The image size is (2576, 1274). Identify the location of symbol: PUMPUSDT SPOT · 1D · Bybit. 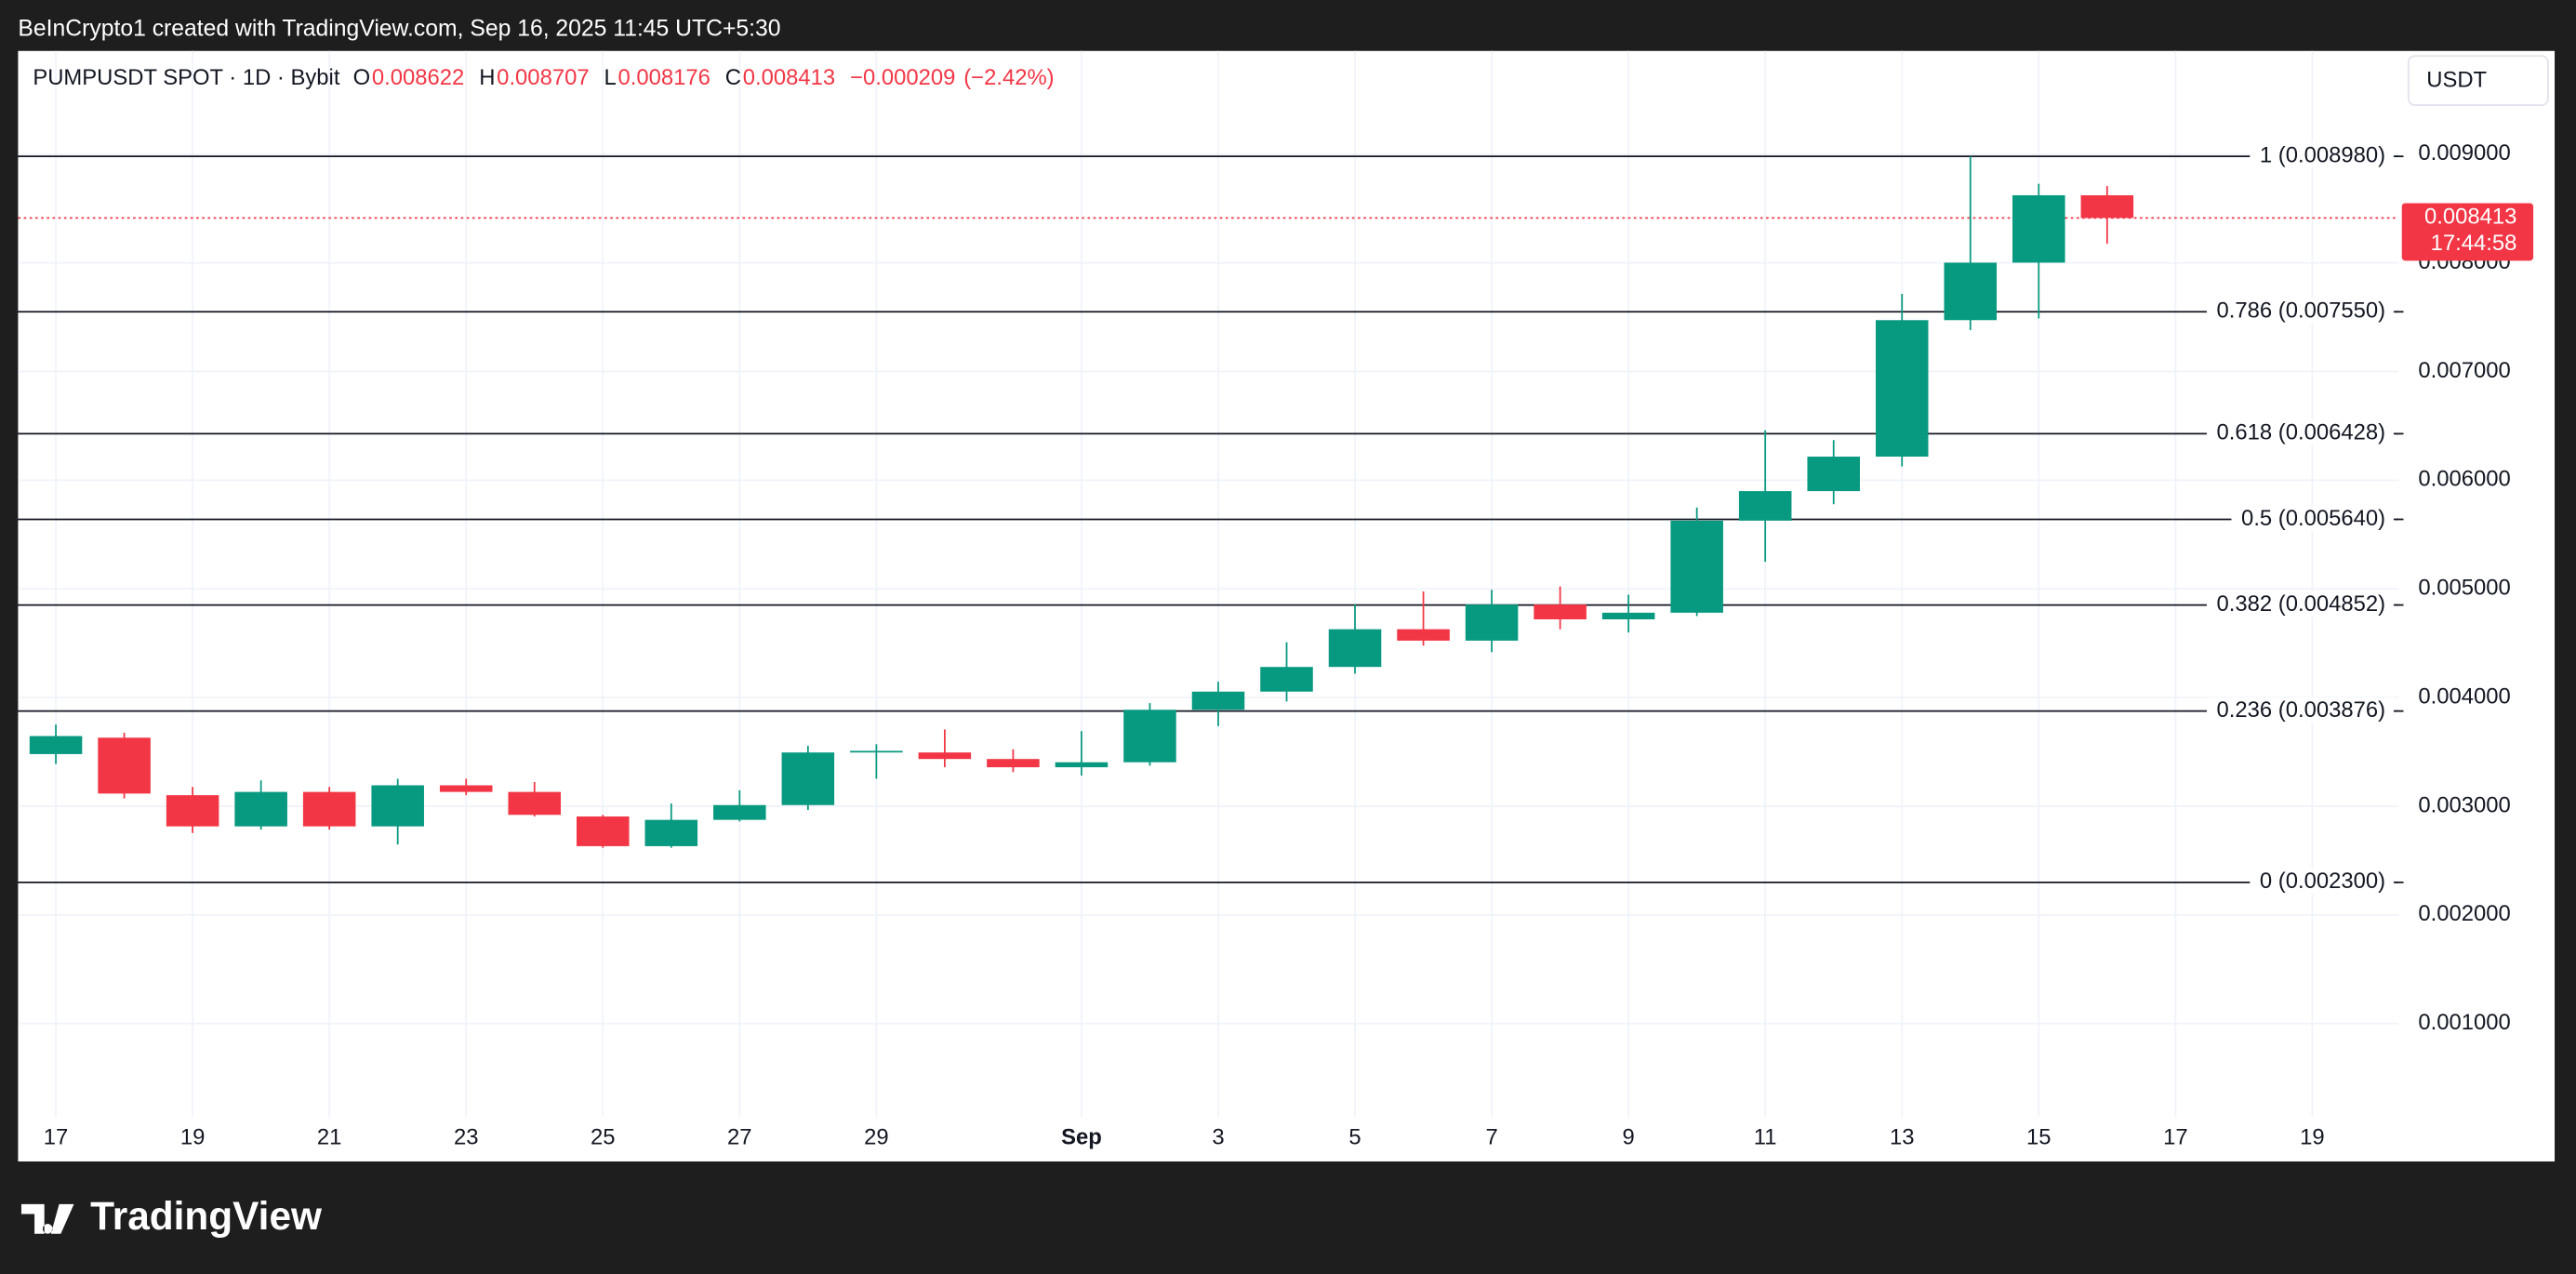
(186, 77).